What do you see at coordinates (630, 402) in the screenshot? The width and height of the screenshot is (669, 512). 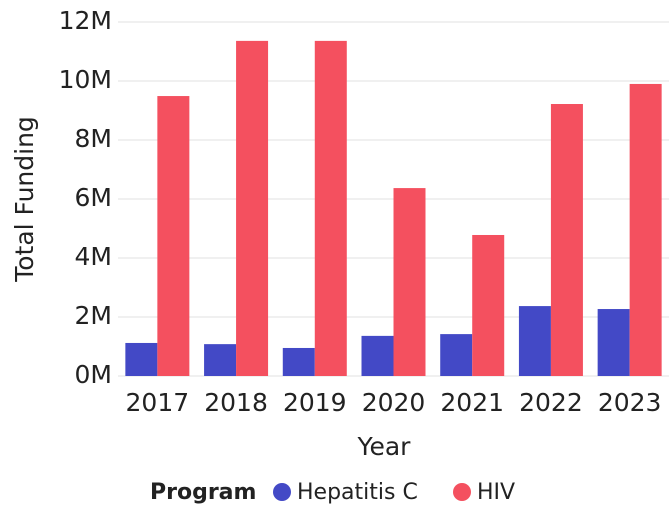 I see `x-tick-label: 2023` at bounding box center [630, 402].